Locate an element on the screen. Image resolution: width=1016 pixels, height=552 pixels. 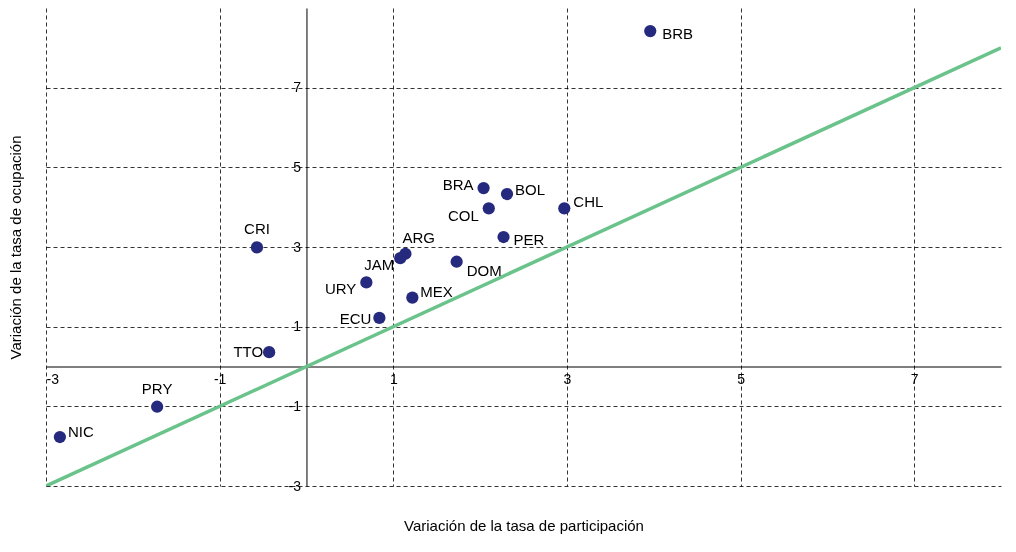
x-tick-label: 5 is located at coordinates (741, 379).